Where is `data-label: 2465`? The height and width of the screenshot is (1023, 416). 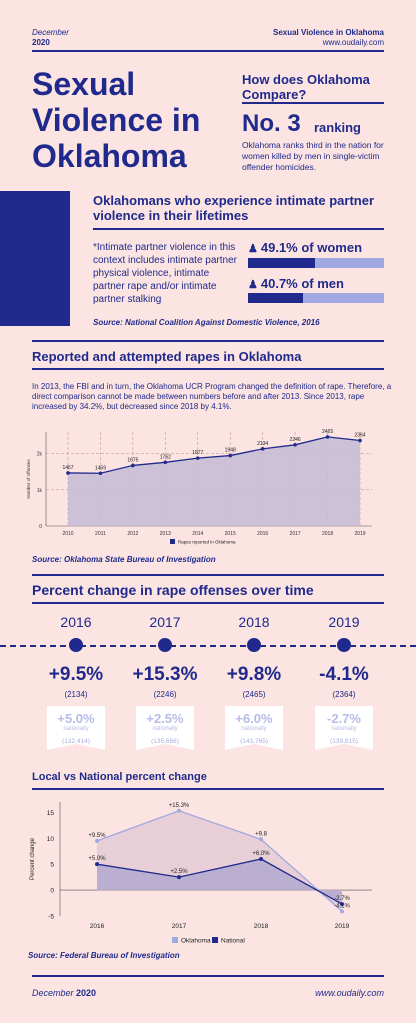
data-label: 2465 is located at coordinates (327, 432).